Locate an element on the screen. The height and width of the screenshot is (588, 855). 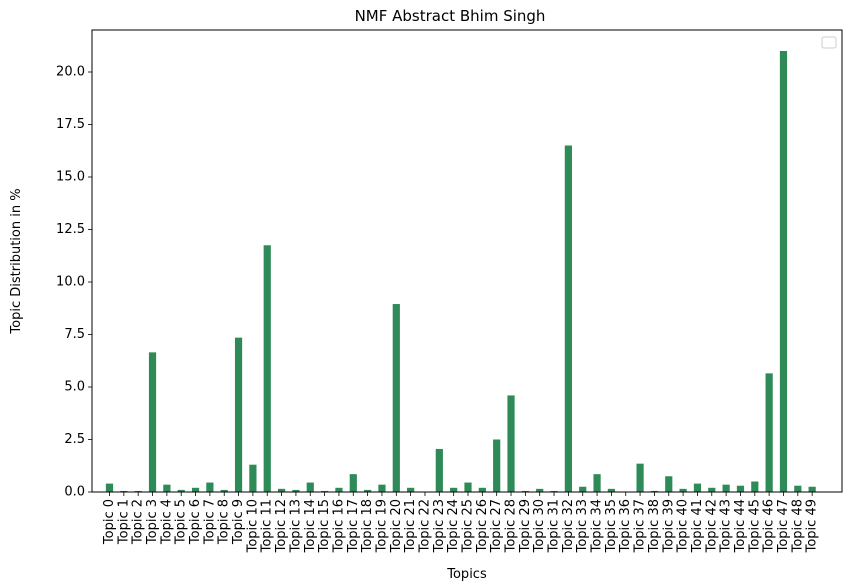
x-tick-label: Topic 21 is located at coordinates (410, 526).